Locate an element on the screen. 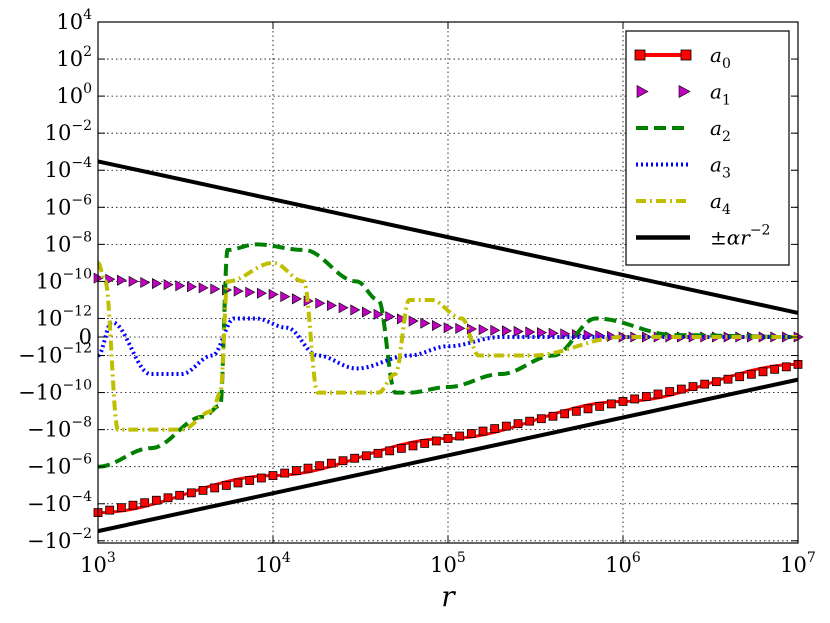 Image resolution: width=830 pixels, height=623 pixels. y-tick-label: −10−6 is located at coordinates (59, 465).